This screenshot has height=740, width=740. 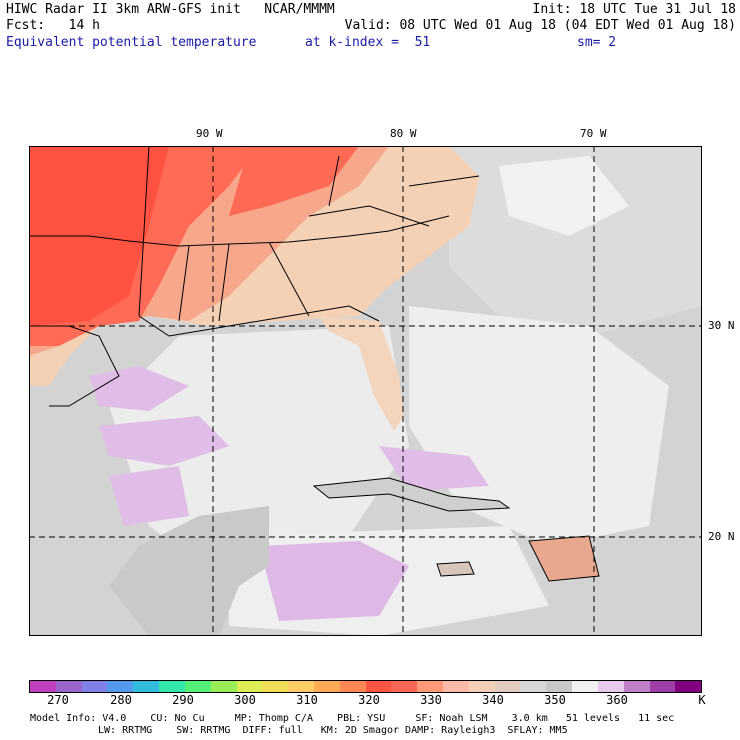 I want to click on colorbar-label: 280, so click(x=121, y=700).